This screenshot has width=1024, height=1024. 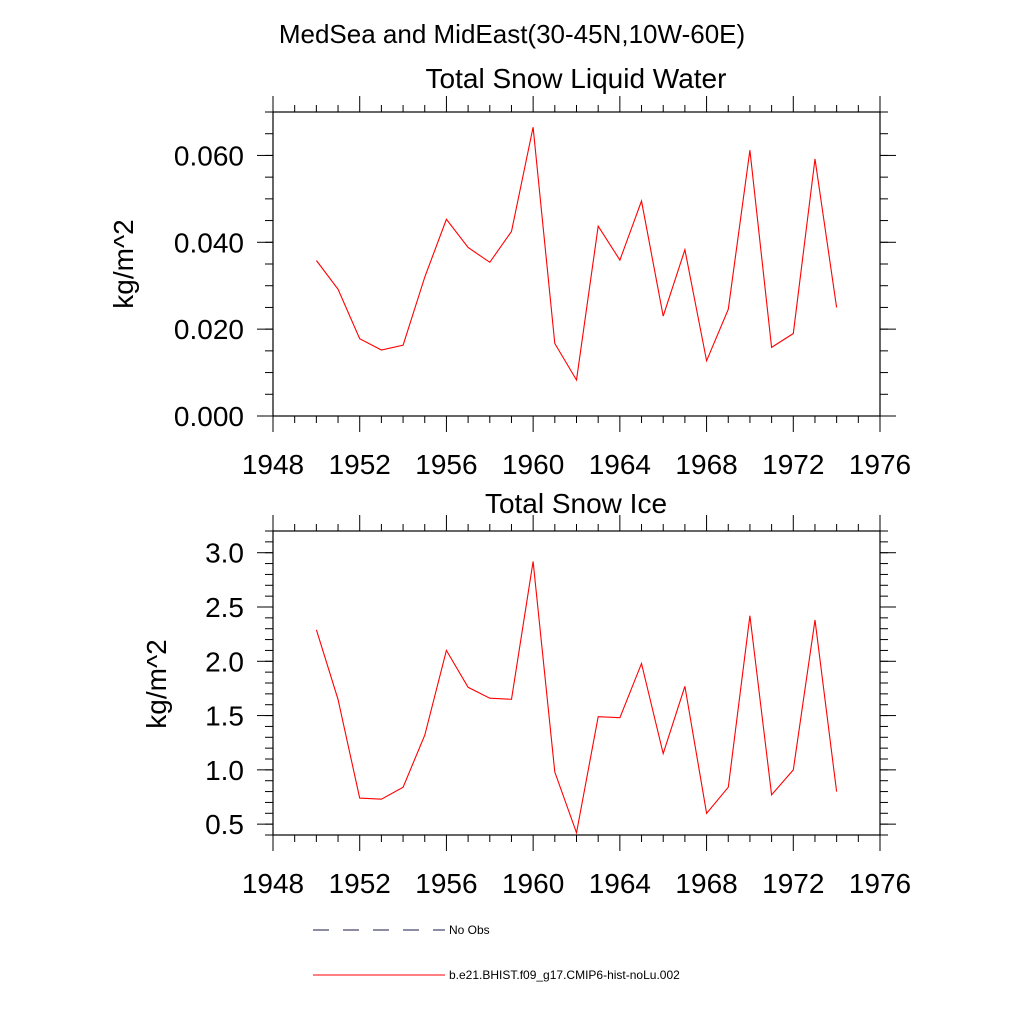 What do you see at coordinates (576, 78) in the screenshot?
I see `panel-title: Total Snow Liquid Water` at bounding box center [576, 78].